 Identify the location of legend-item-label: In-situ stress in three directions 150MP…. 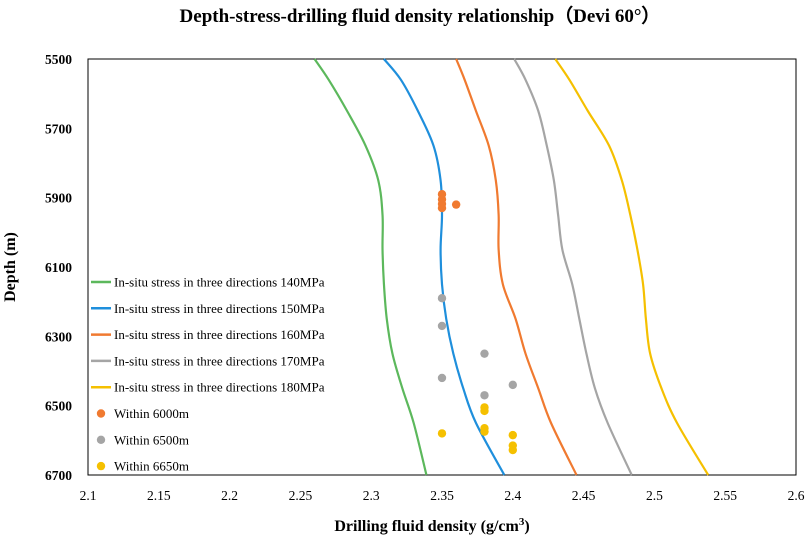
(219, 308).